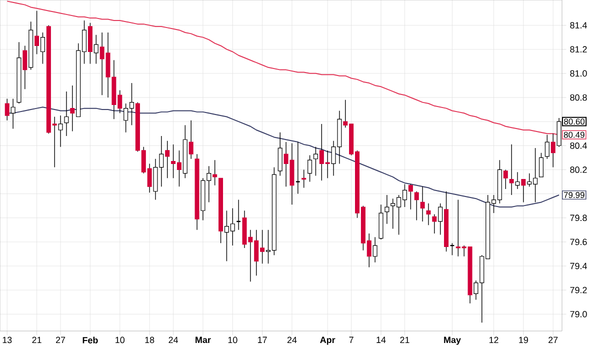 The image size is (614, 346). What do you see at coordinates (578, 49) in the screenshot?
I see `y-tick-label: 81.2` at bounding box center [578, 49].